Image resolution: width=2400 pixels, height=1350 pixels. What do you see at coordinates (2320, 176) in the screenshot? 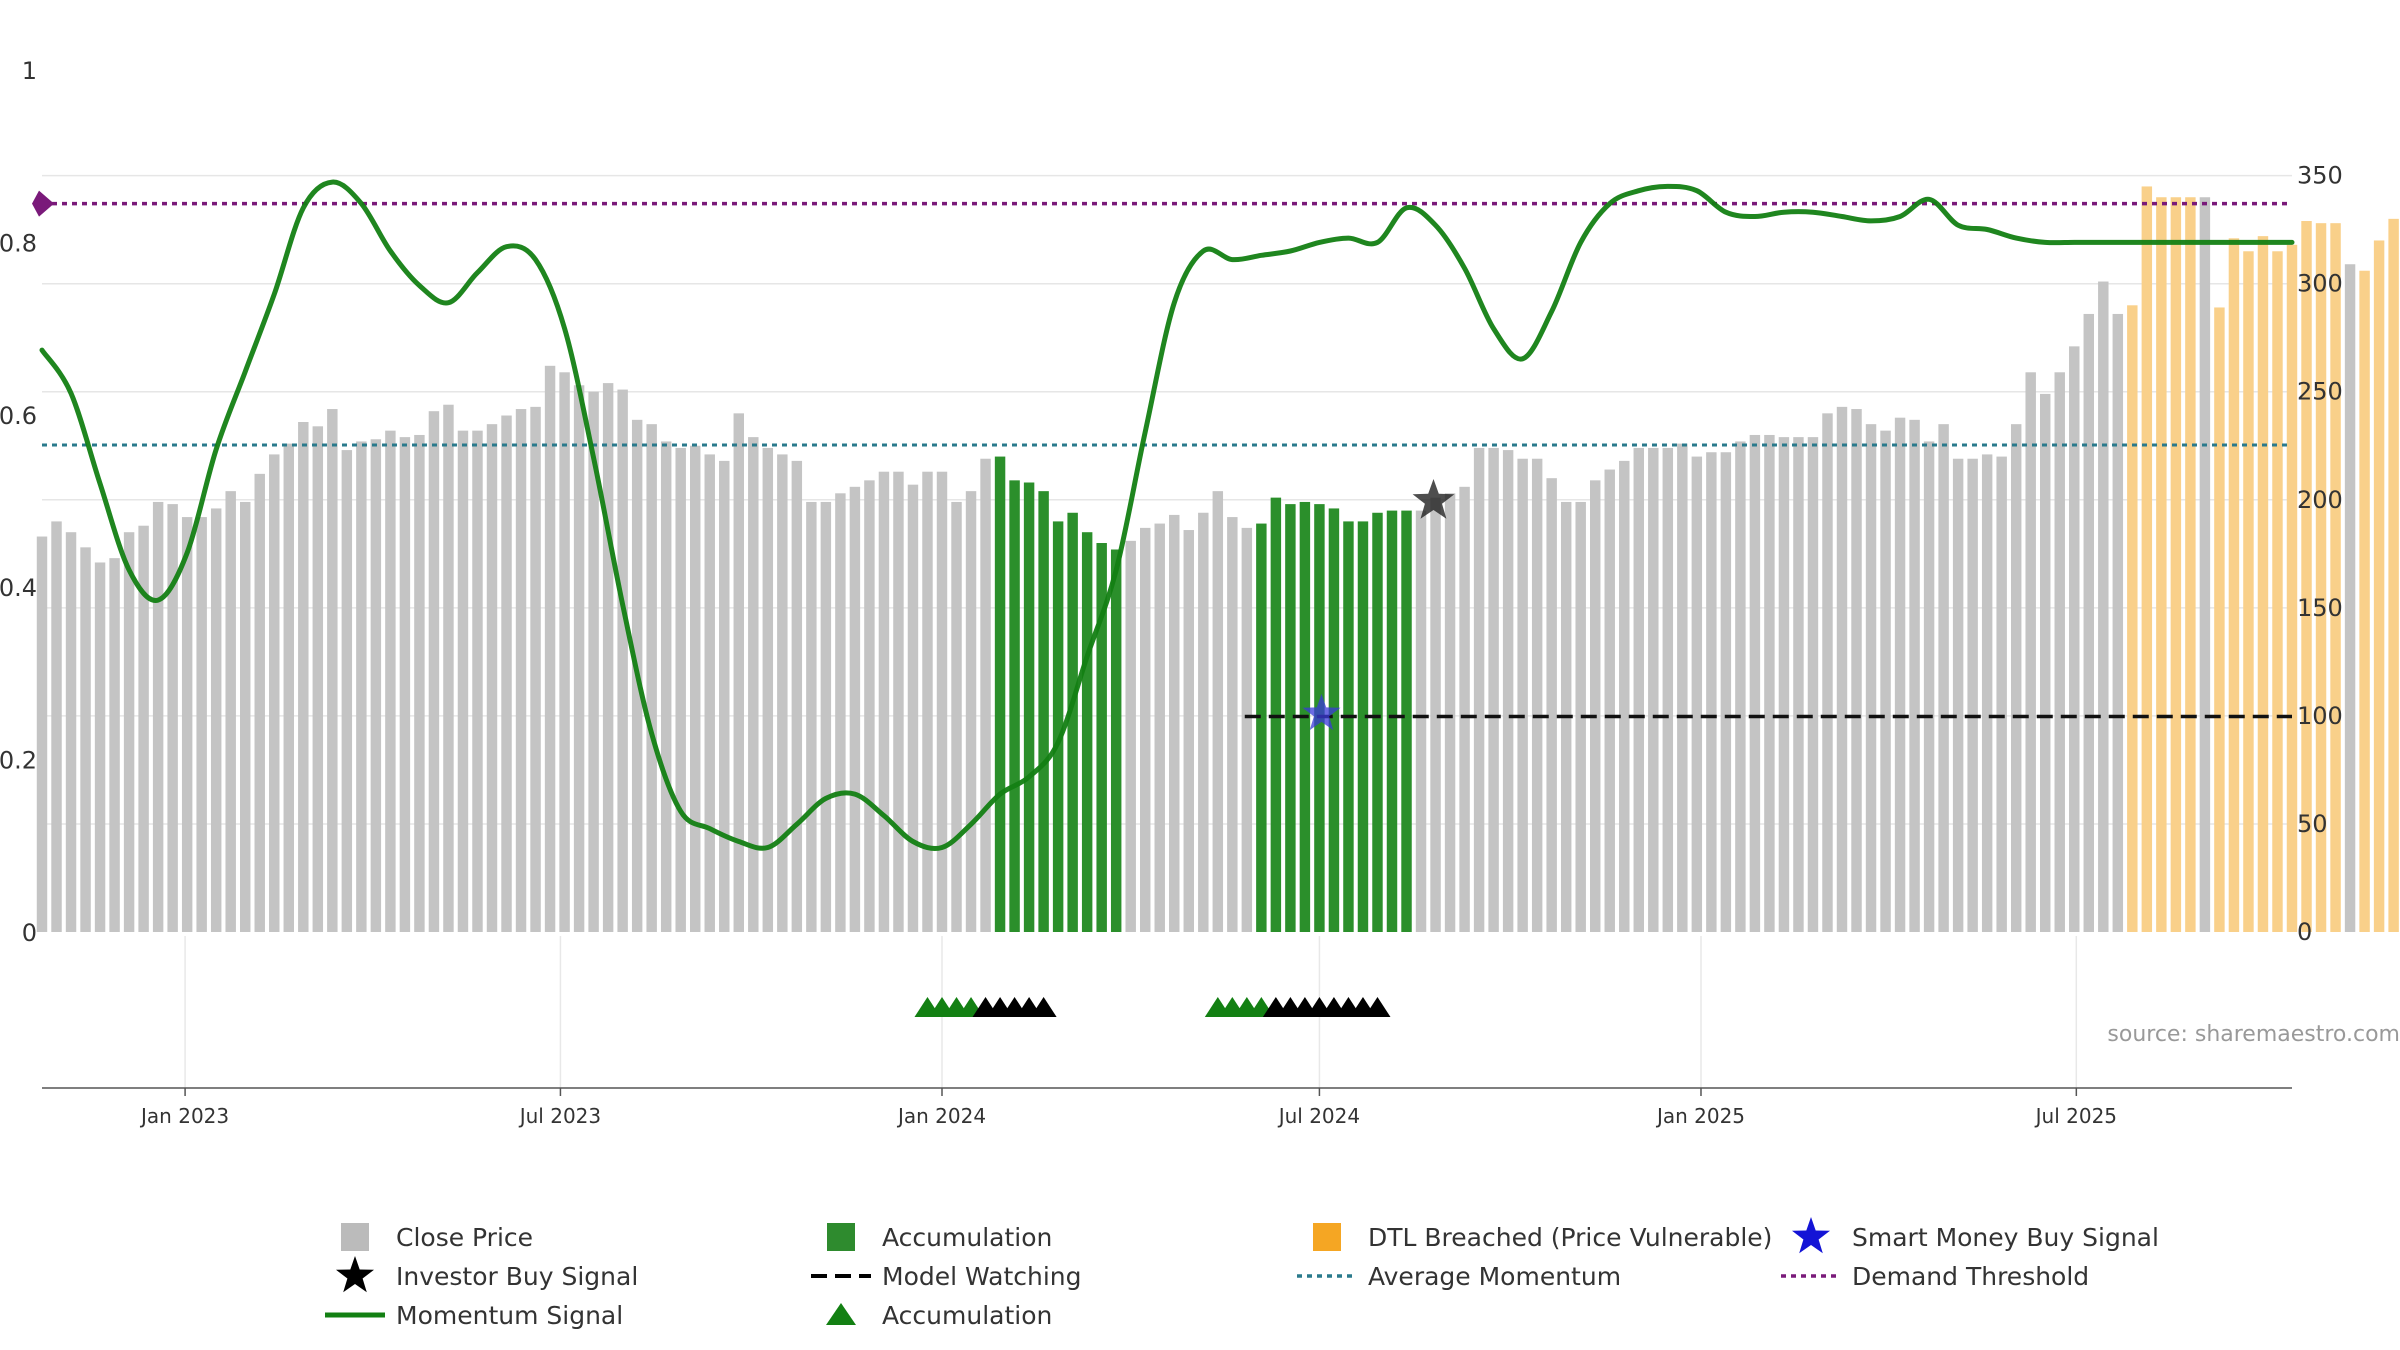
I see `right-tick-label: 350` at bounding box center [2320, 176].